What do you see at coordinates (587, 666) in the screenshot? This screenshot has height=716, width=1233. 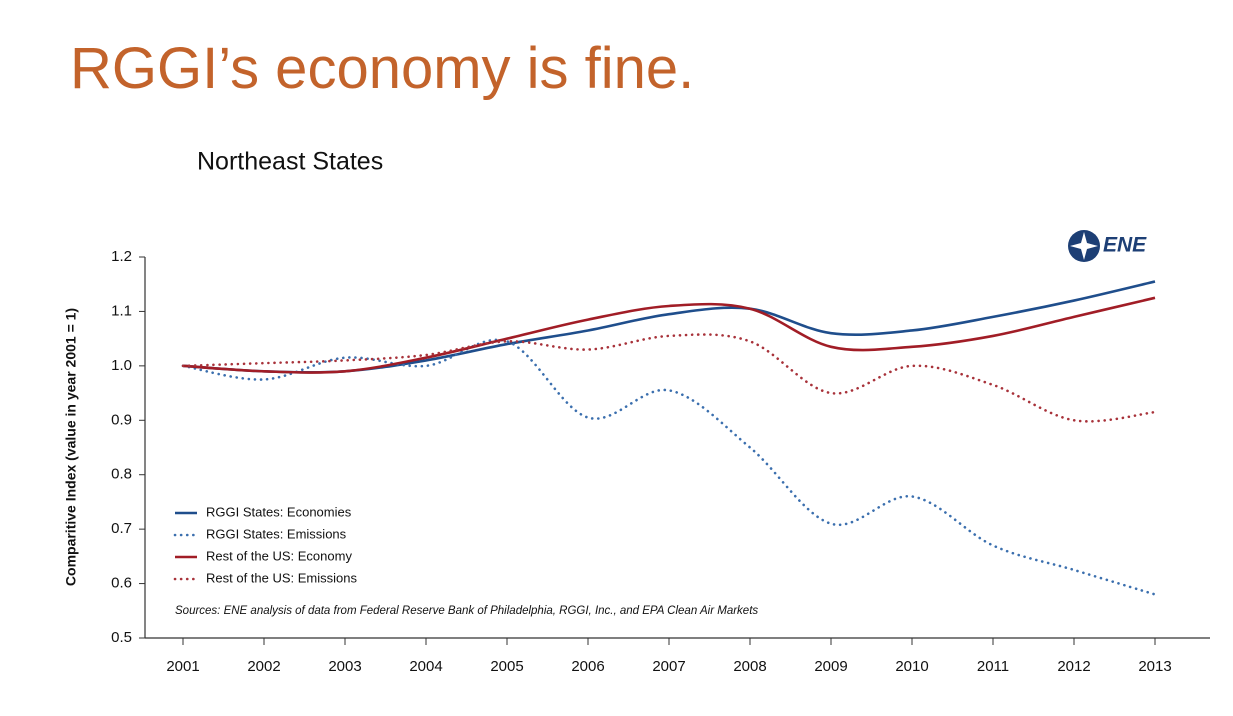 I see `x-tick-label: 2006` at bounding box center [587, 666].